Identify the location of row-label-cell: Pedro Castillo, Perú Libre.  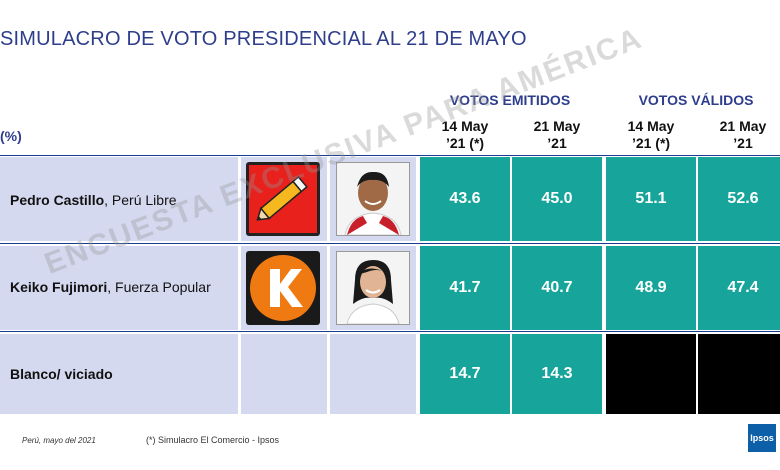
(119, 199).